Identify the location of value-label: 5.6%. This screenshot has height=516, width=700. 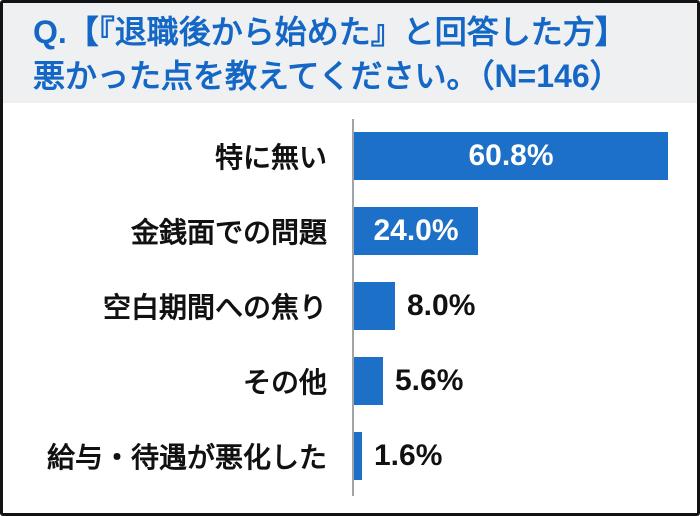
(429, 380).